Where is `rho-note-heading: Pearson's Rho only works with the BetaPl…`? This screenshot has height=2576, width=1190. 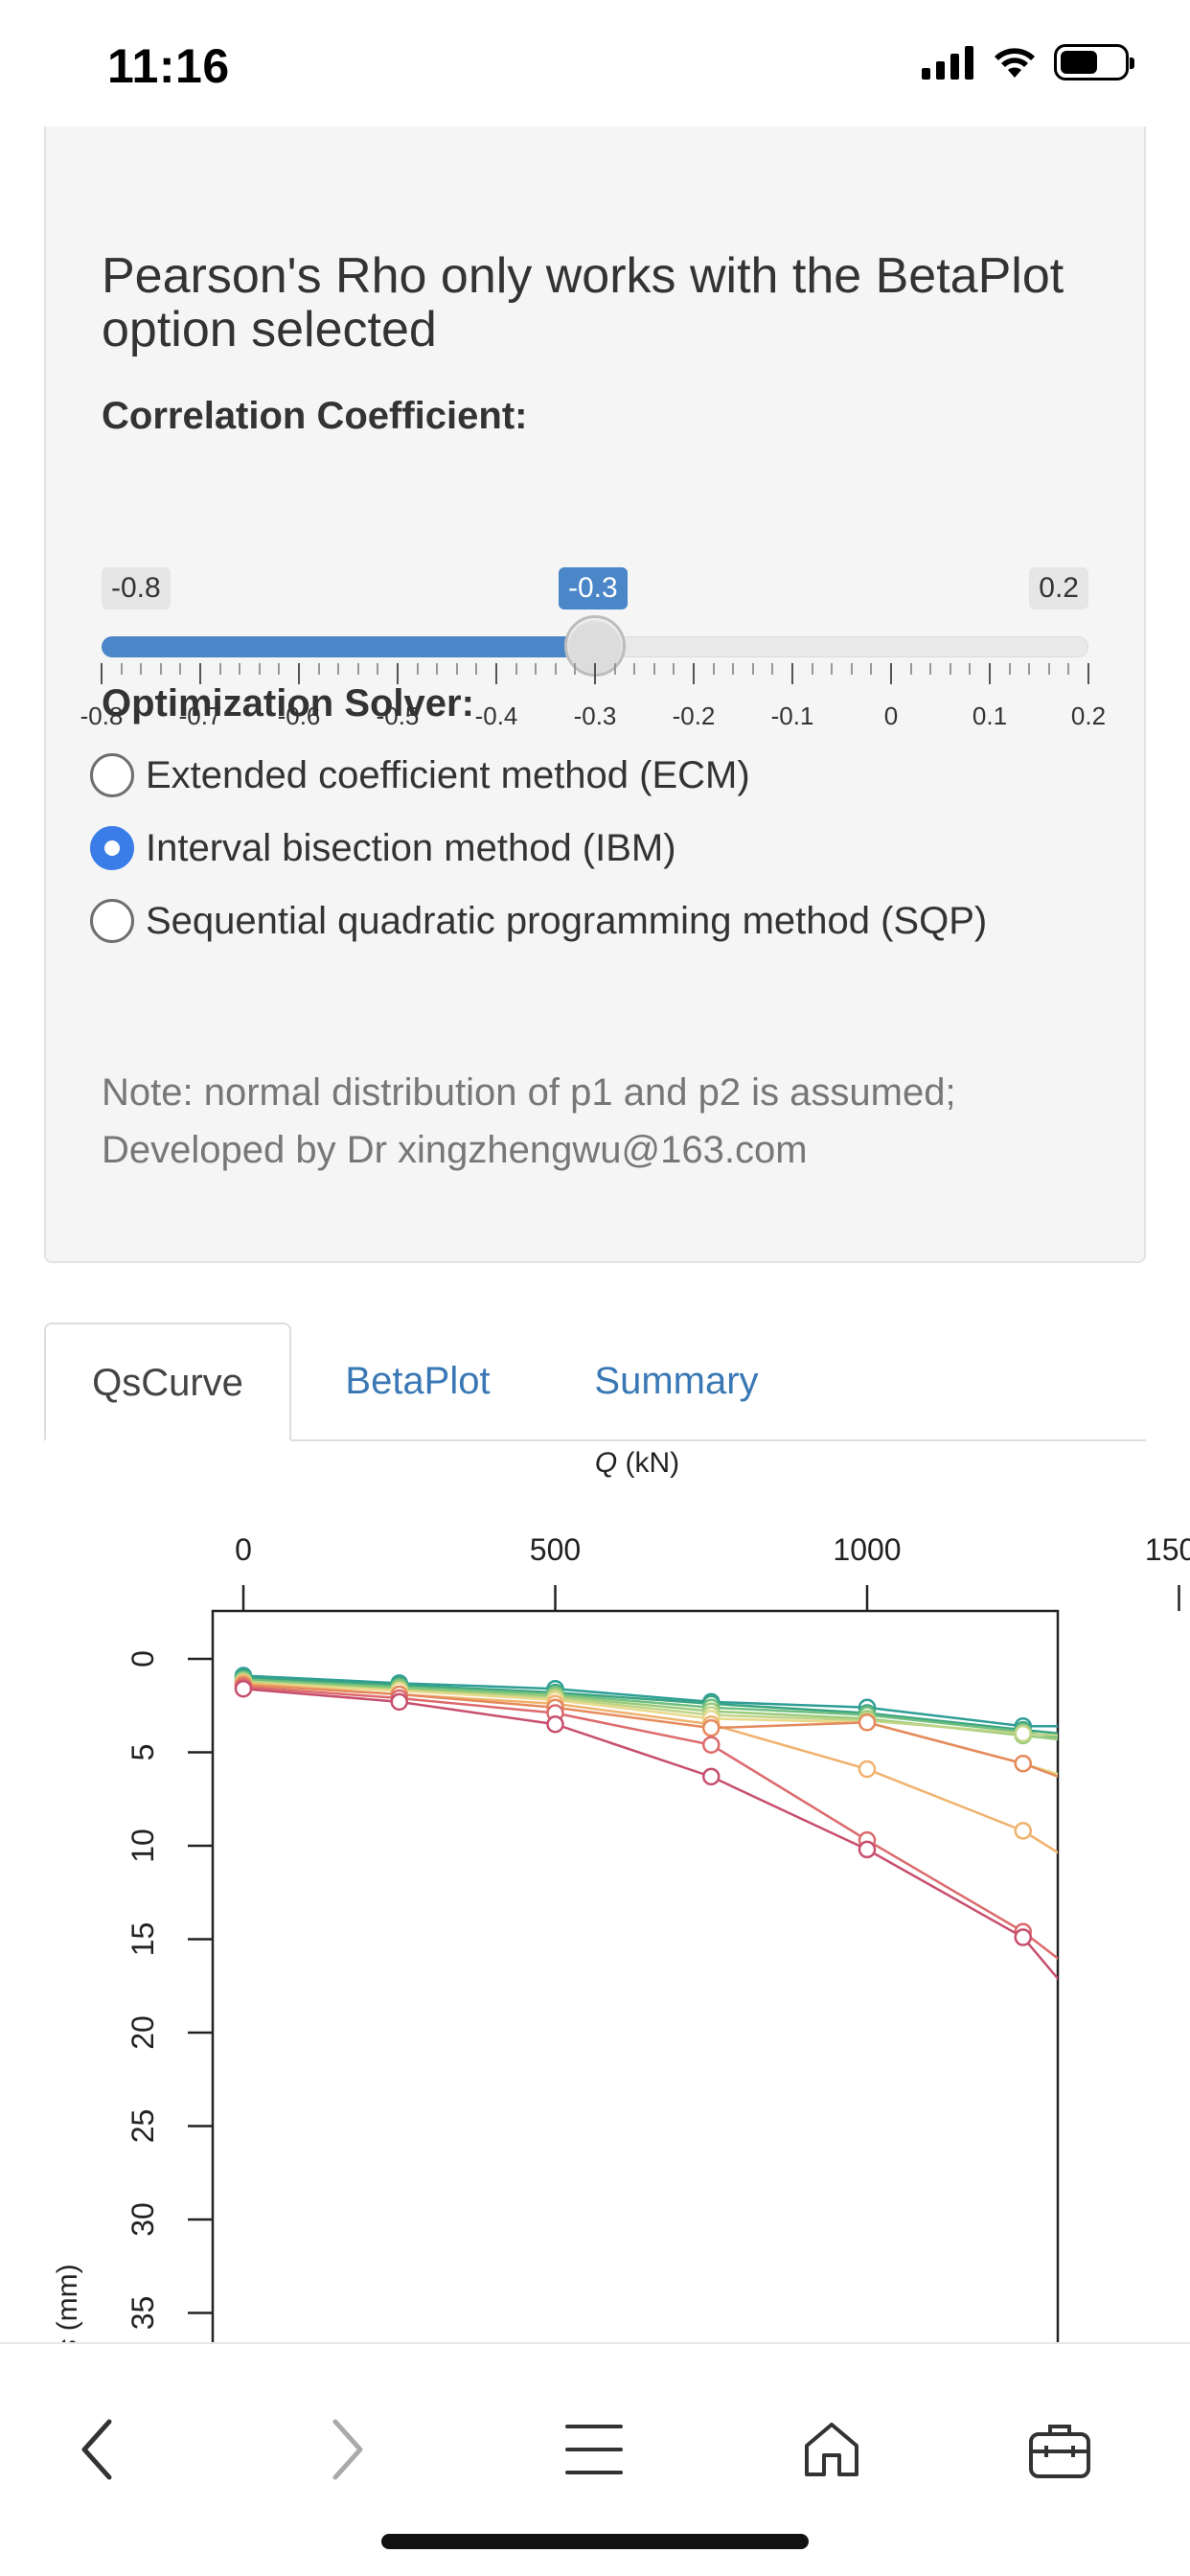 rho-note-heading: Pearson's Rho only works with the BetaPl… is located at coordinates (583, 302).